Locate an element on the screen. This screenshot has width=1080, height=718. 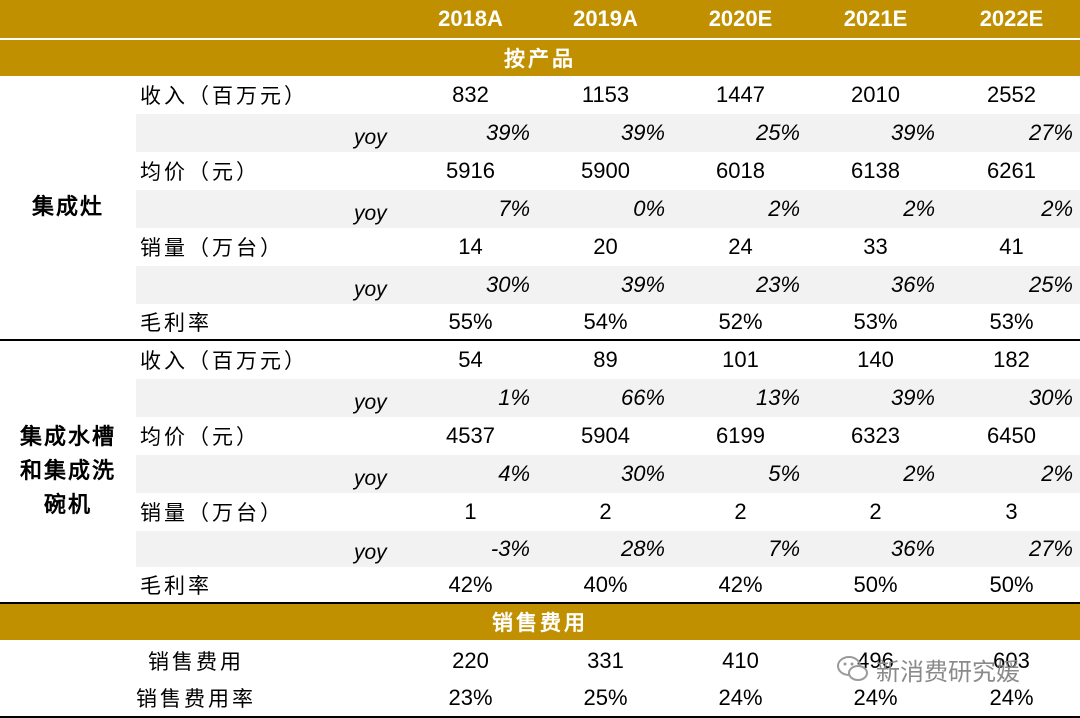
cell: 55% is located at coordinates (470, 321).